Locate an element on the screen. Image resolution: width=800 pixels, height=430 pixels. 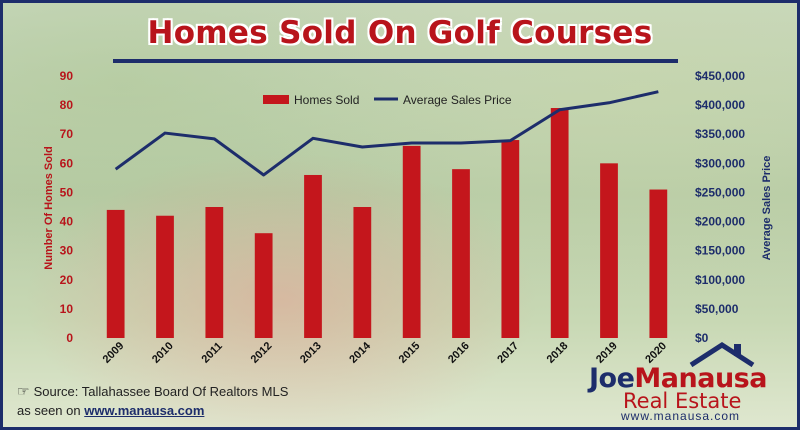
legend-label-bar: Homes Sold is located at coordinates (326, 100).